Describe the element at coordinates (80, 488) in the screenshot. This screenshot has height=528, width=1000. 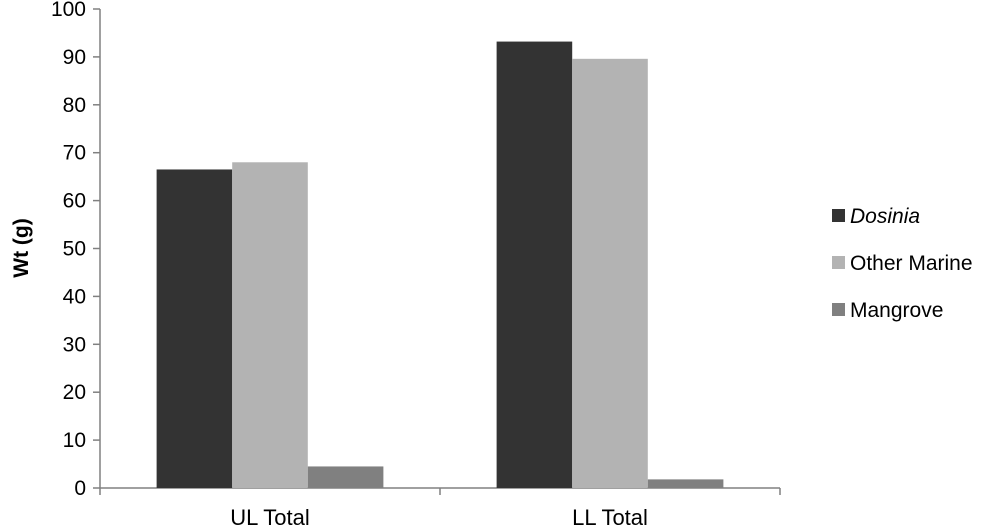
I see `y-tick-label: 0` at that location.